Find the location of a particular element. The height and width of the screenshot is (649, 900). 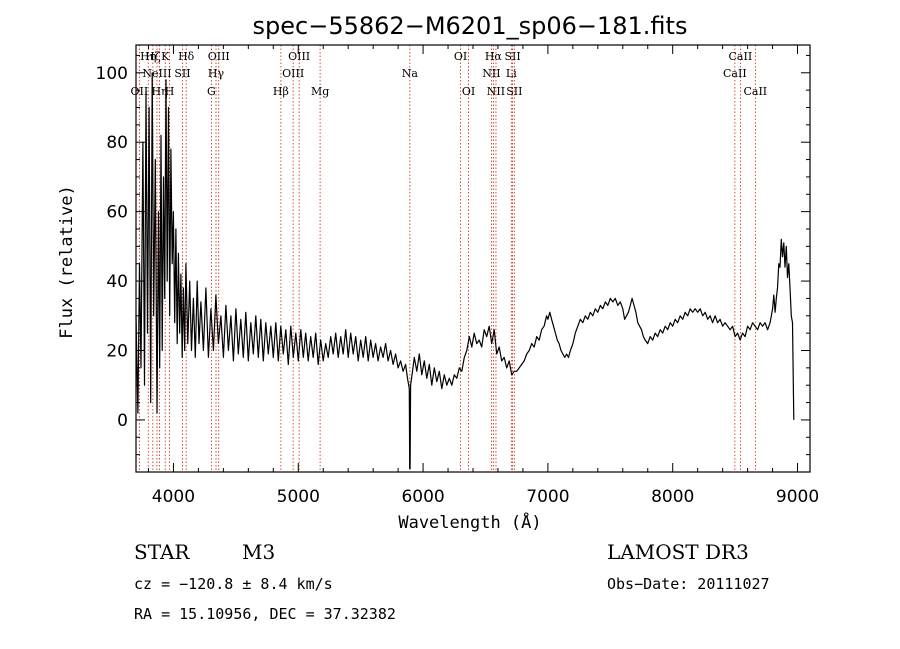

line-label: Na is located at coordinates (410, 73).